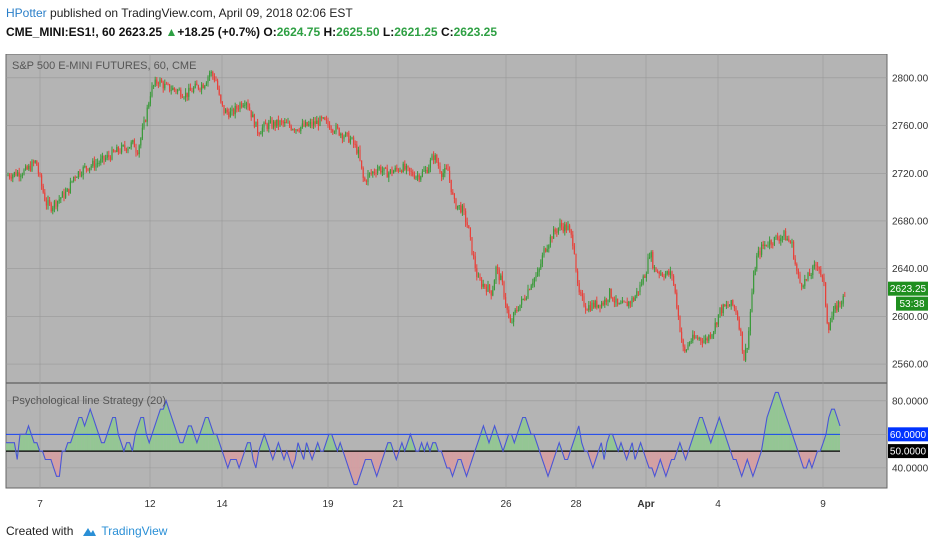  I want to click on time-tick-label: Apr, so click(645, 504).